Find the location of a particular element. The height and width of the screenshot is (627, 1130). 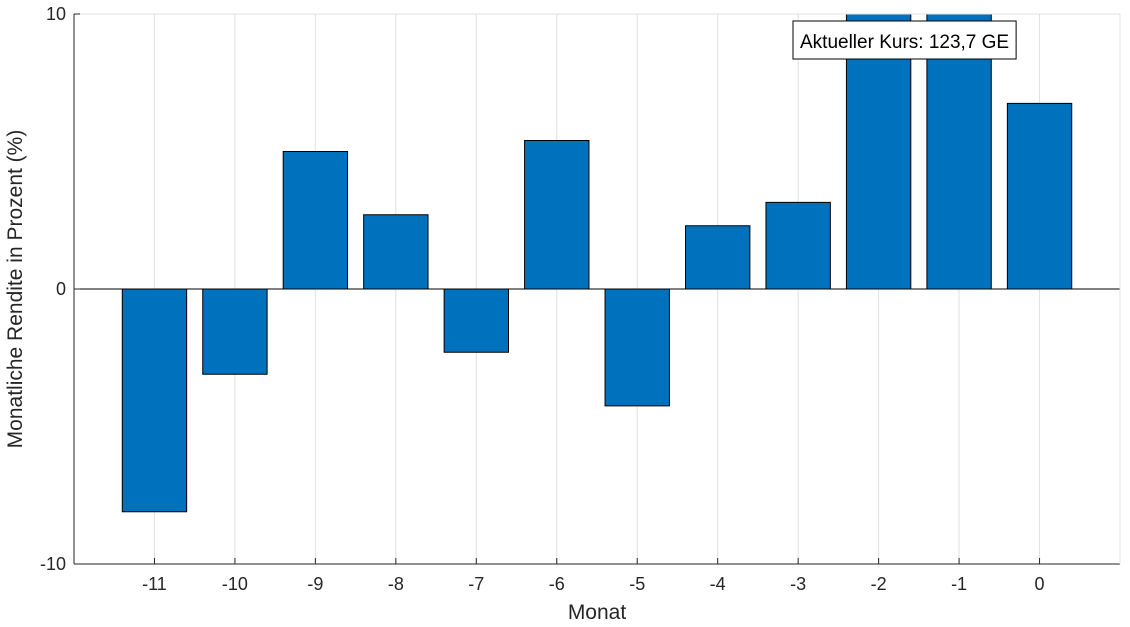

x-tick-label: 0 is located at coordinates (1040, 584).